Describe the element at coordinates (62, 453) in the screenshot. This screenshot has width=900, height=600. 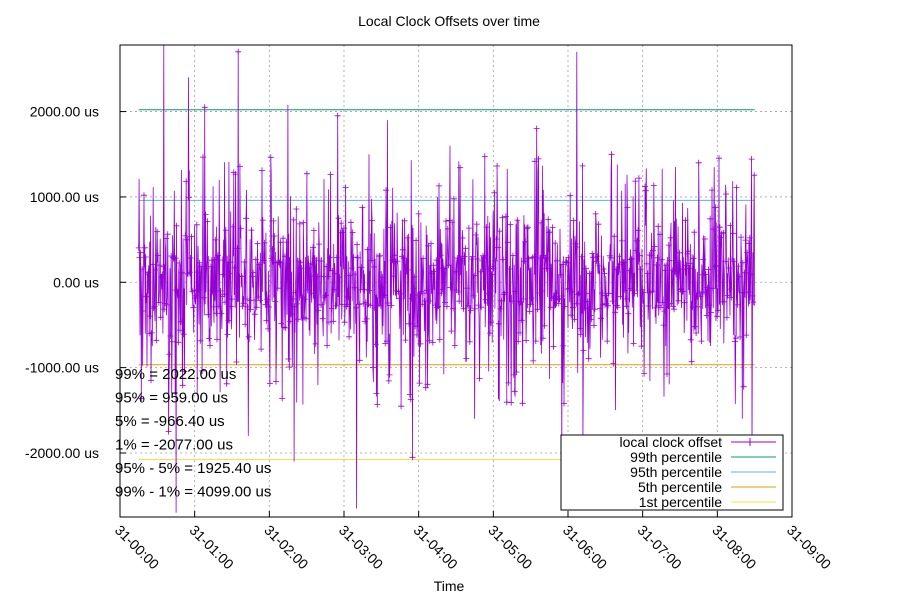
I see `y-tick-label: -2000.00 us` at that location.